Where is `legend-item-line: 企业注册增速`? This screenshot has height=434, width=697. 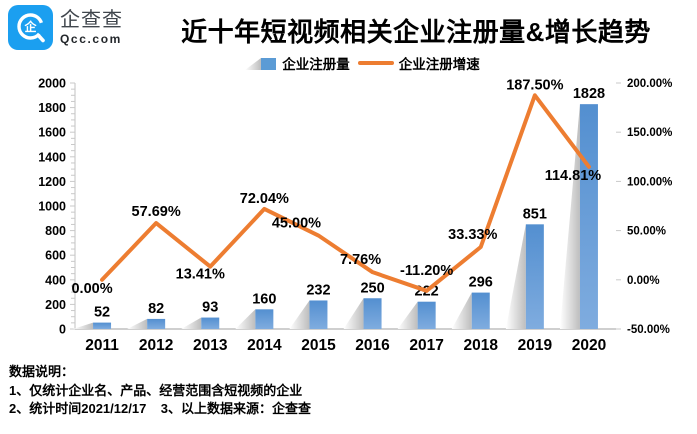 legend-item-line: 企业注册增速 is located at coordinates (418, 63).